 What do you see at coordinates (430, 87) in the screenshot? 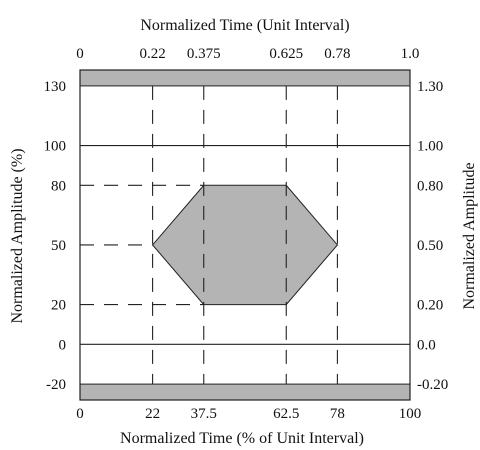
I see `right-tick-label: 1.30` at bounding box center [430, 87].